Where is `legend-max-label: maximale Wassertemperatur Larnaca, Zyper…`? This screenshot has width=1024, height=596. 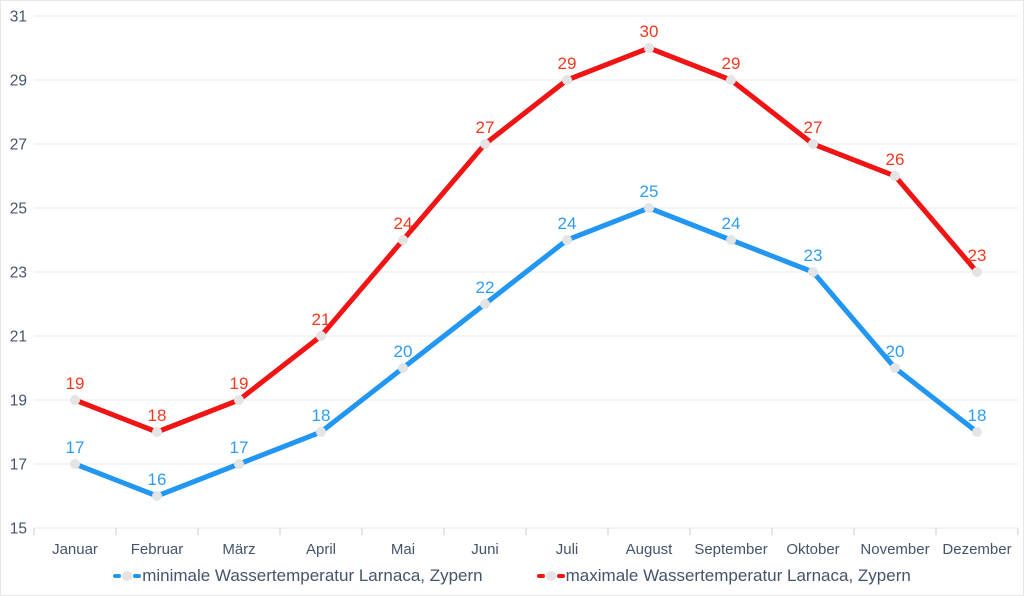
legend-max-label: maximale Wassertemperatur Larnaca, Zyper… is located at coordinates (738, 575).